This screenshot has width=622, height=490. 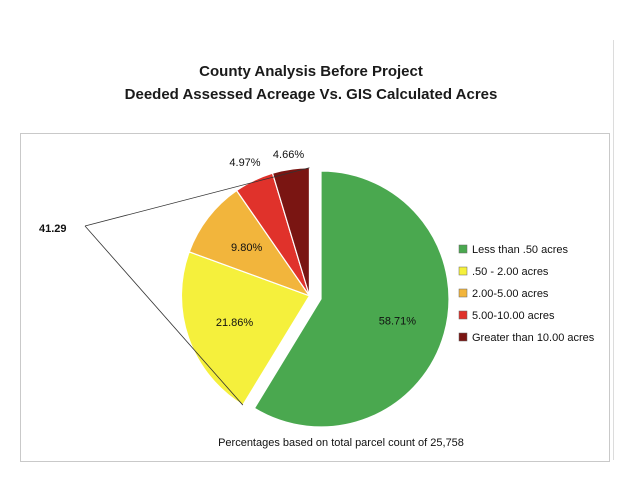 What do you see at coordinates (244, 163) in the screenshot?
I see `slice-label-4: 4.97%` at bounding box center [244, 163].